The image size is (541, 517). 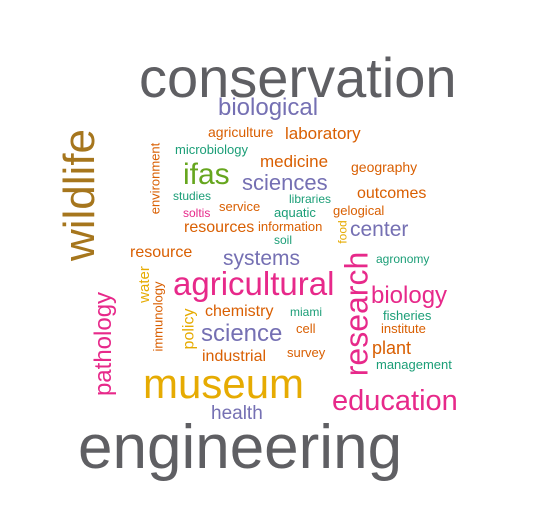 I want to click on word-cell: cell, so click(x=306, y=328).